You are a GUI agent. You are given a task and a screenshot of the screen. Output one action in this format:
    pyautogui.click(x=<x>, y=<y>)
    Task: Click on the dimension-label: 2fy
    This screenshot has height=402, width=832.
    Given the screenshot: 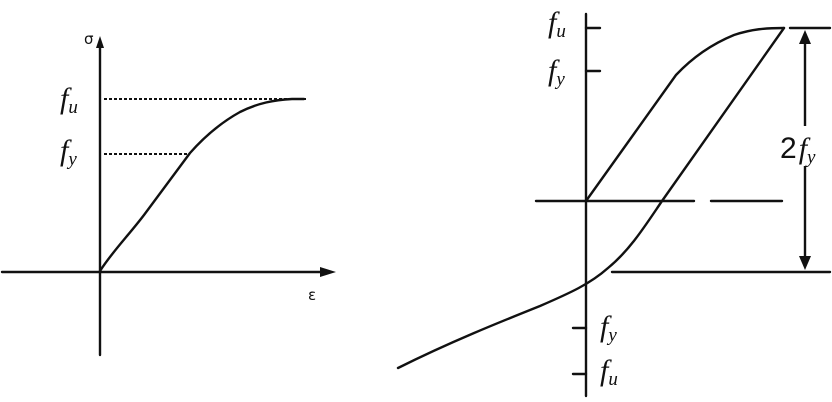 What is the action you would take?
    pyautogui.click(x=798, y=150)
    